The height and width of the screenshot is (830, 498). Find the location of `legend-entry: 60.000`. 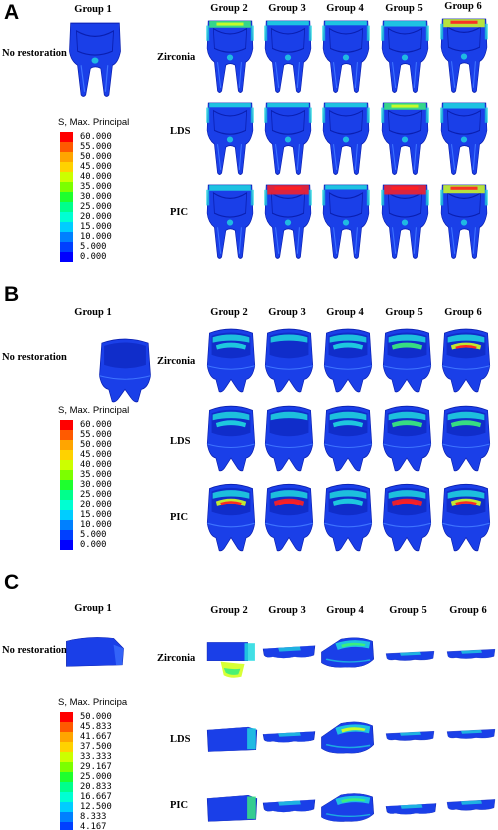

legend-entry: 60.000 is located at coordinates (86, 425).